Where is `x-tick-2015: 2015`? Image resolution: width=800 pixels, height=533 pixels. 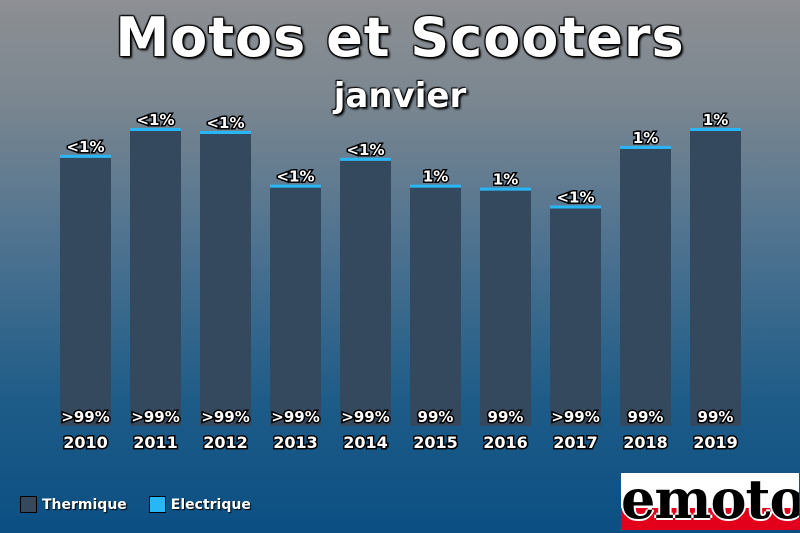 x-tick-2015: 2015 is located at coordinates (435, 442).